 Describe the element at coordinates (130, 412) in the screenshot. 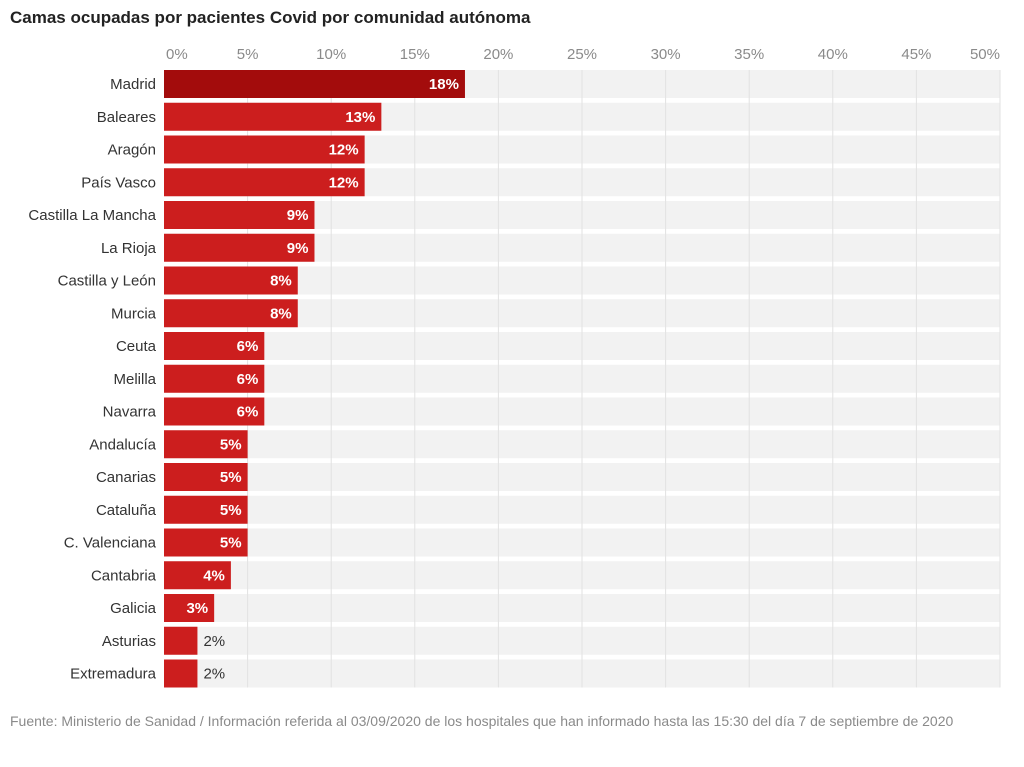

I see `category-label: Navarra` at that location.